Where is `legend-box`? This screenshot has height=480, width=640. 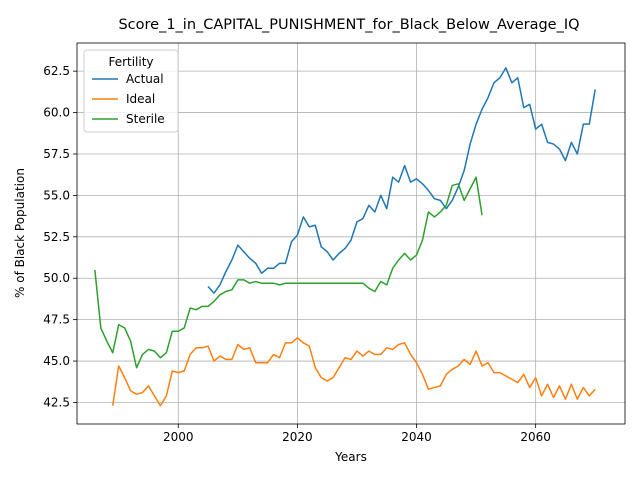
legend-box is located at coordinates (131, 91).